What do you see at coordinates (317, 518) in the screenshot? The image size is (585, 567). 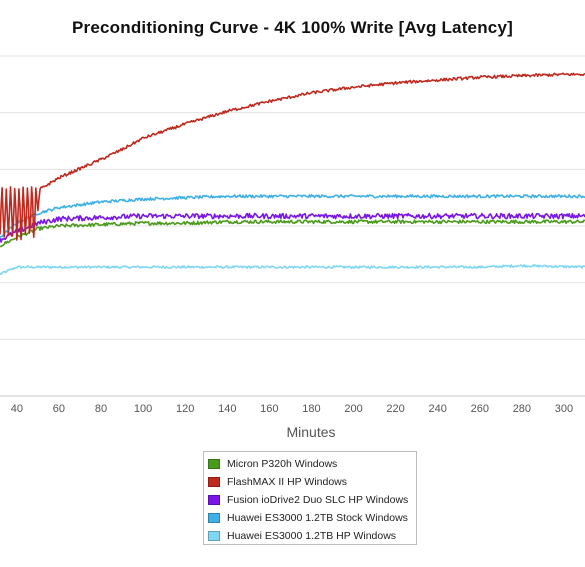 I see `legend-label: Huawei ES3000 1.2TB Stock Windows` at bounding box center [317, 518].